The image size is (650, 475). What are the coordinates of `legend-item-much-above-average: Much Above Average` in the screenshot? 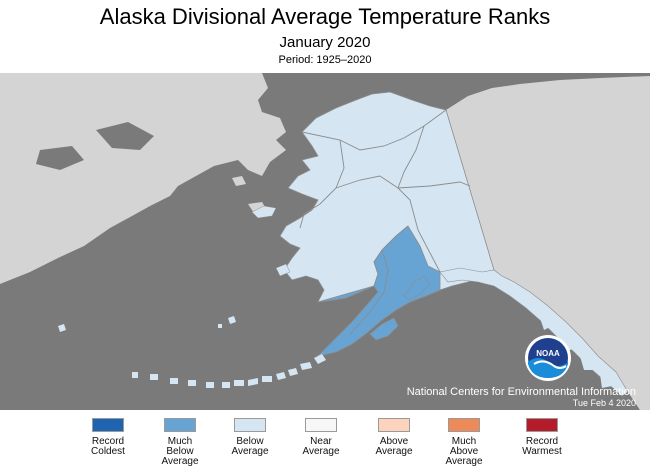 It's located at (464, 442).